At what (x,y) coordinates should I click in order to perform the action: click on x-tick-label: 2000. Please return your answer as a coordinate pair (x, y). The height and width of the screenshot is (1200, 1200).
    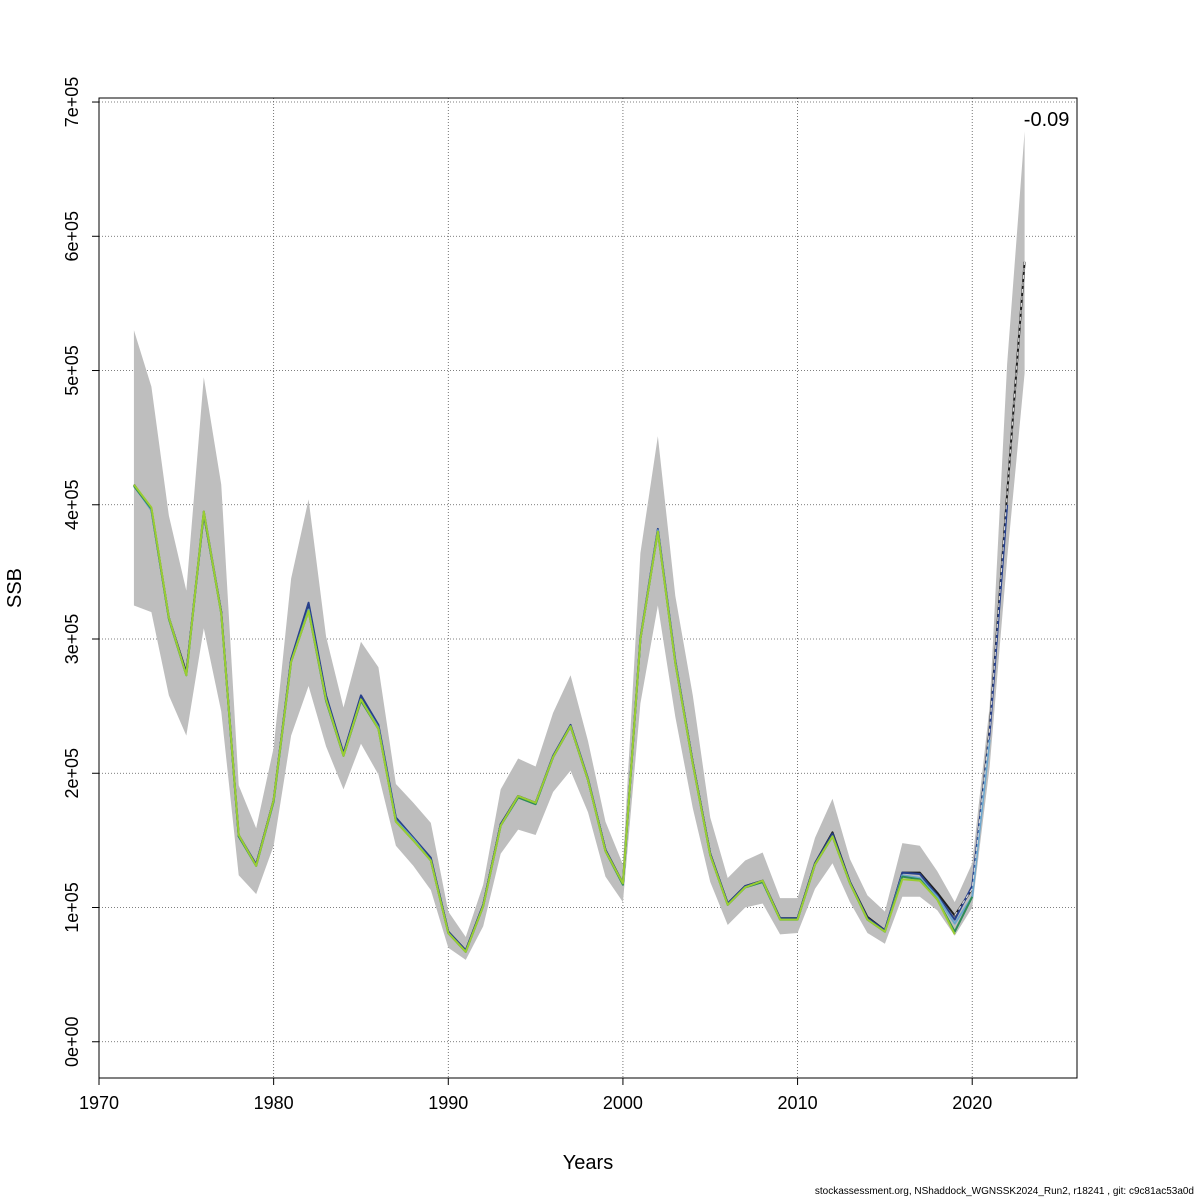
    Looking at the image, I should click on (623, 1103).